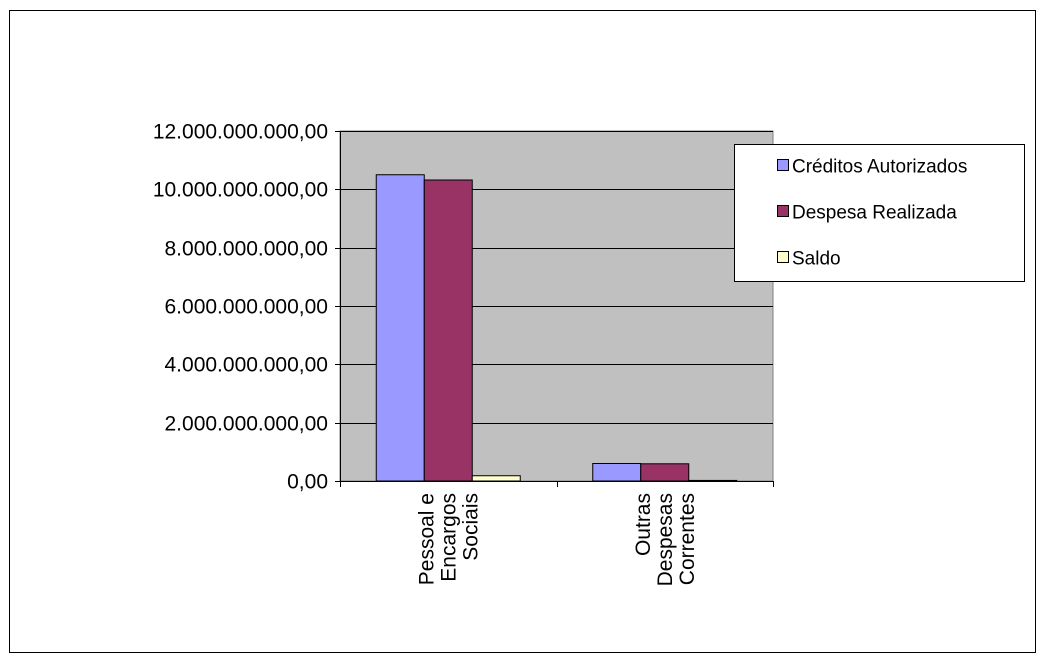 This screenshot has width=1047, height=659. What do you see at coordinates (874, 213) in the screenshot?
I see `legend-label: Despesa Realizada` at bounding box center [874, 213].